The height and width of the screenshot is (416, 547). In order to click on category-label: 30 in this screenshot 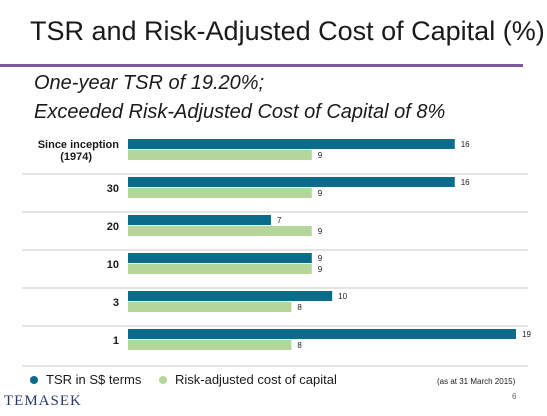, I will do `click(113, 189)`.